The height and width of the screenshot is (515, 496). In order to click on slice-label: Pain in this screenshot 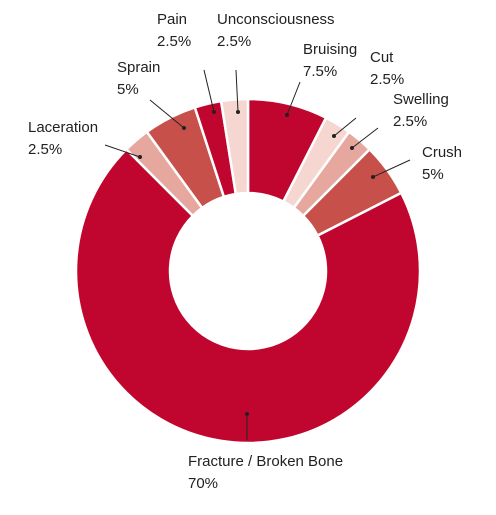, I will do `click(172, 19)`.